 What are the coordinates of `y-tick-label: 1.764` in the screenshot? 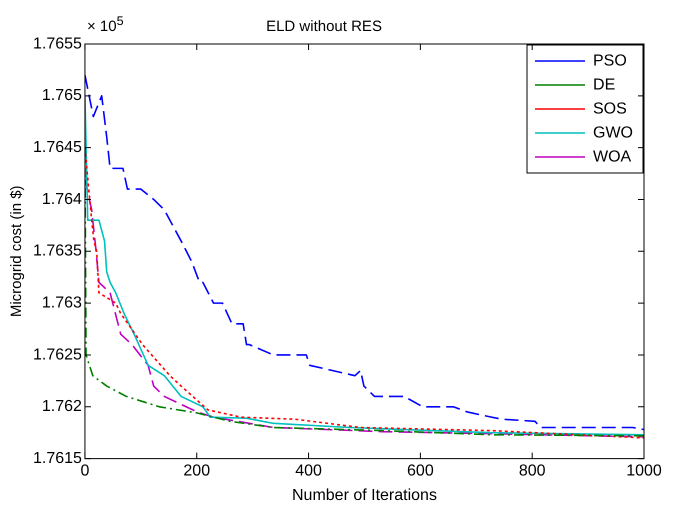 It's located at (62, 199).